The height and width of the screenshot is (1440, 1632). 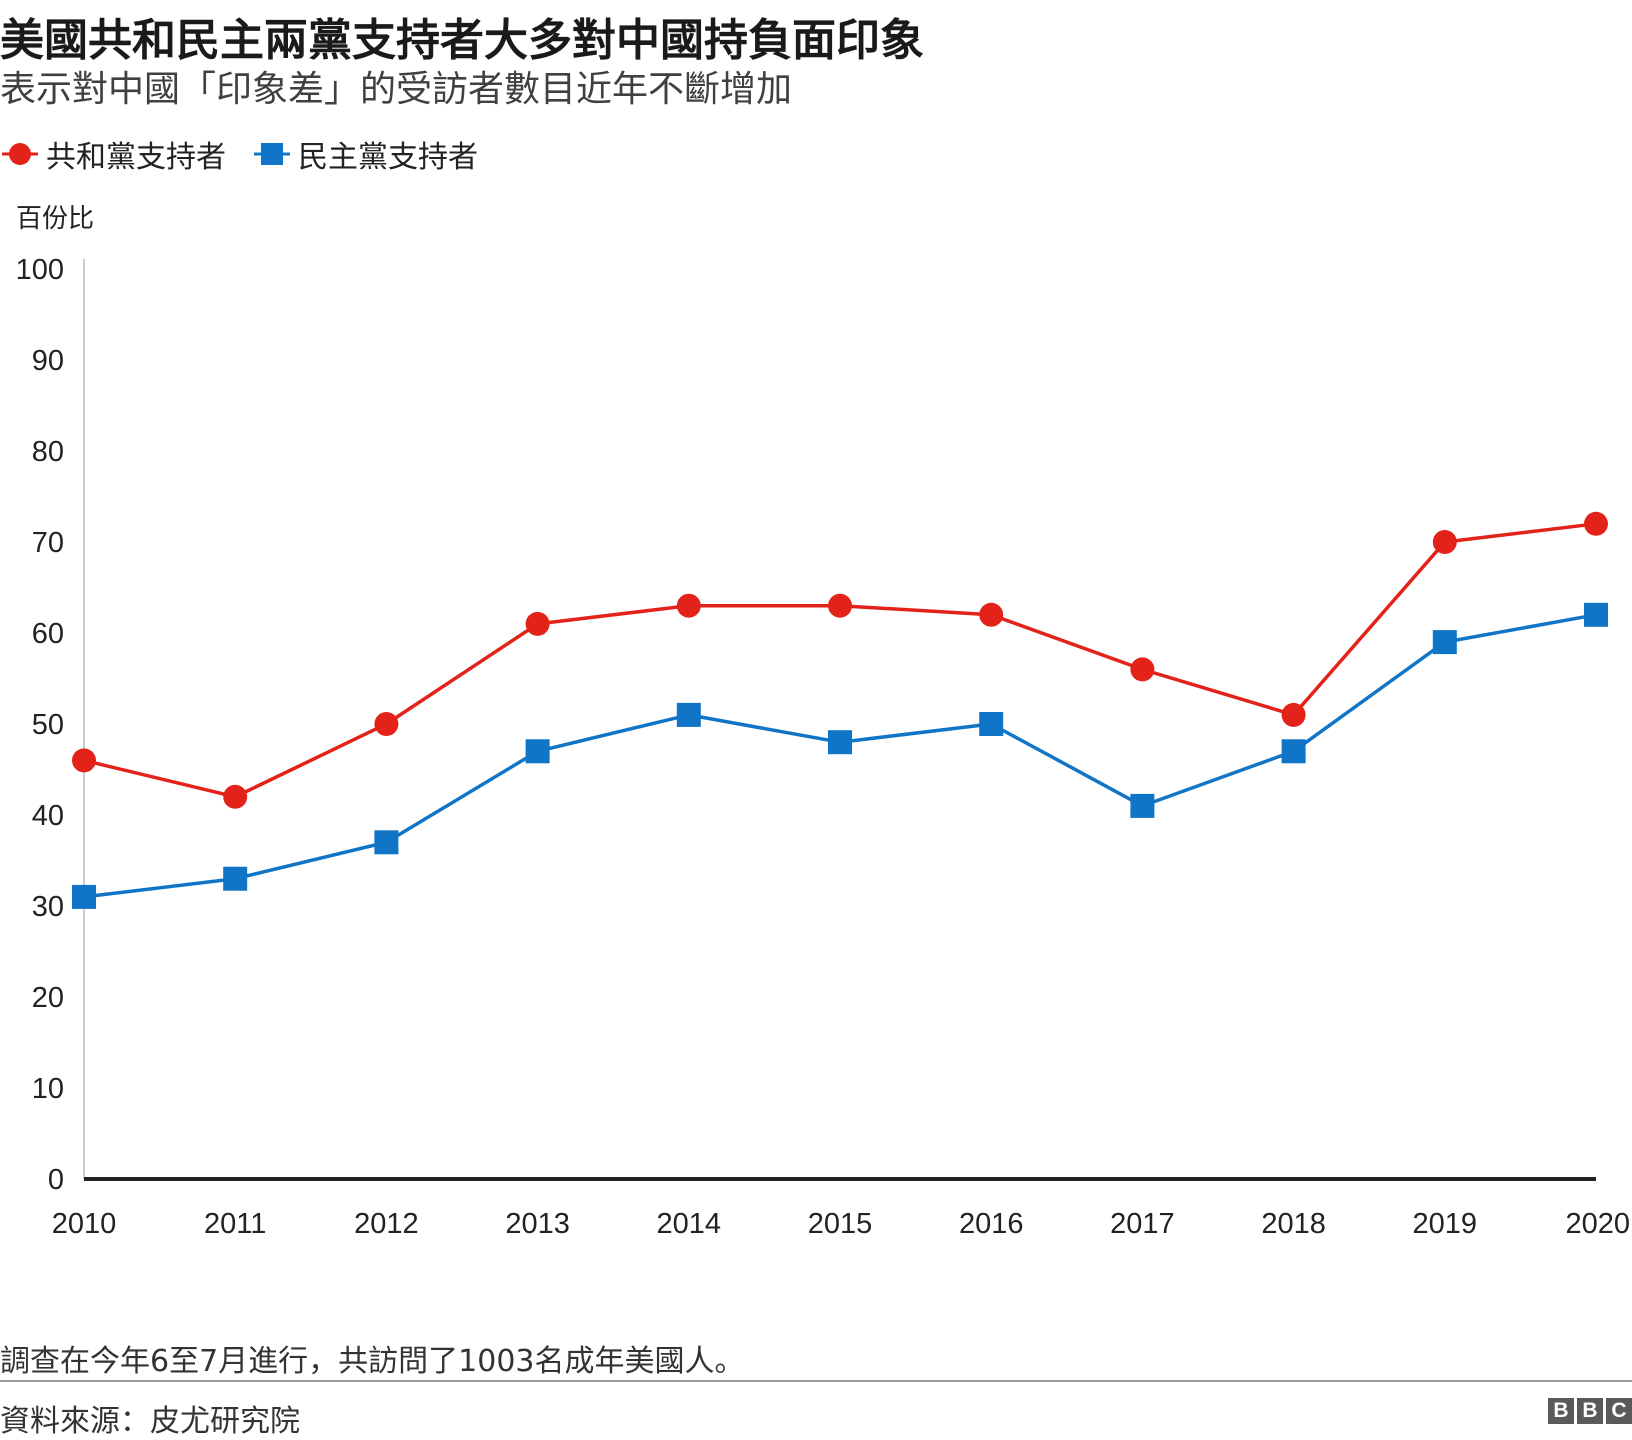 What do you see at coordinates (462, 40) in the screenshot?
I see `chart-title: 美國共和民主兩黨支持者大多對中國持負面印象` at bounding box center [462, 40].